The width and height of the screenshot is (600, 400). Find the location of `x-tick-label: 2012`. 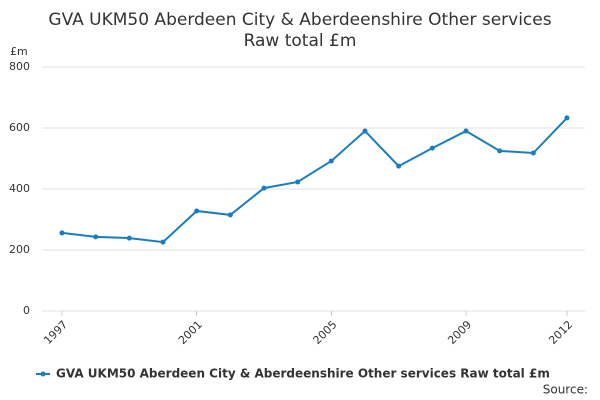

x-tick-label: 2012 is located at coordinates (560, 332).